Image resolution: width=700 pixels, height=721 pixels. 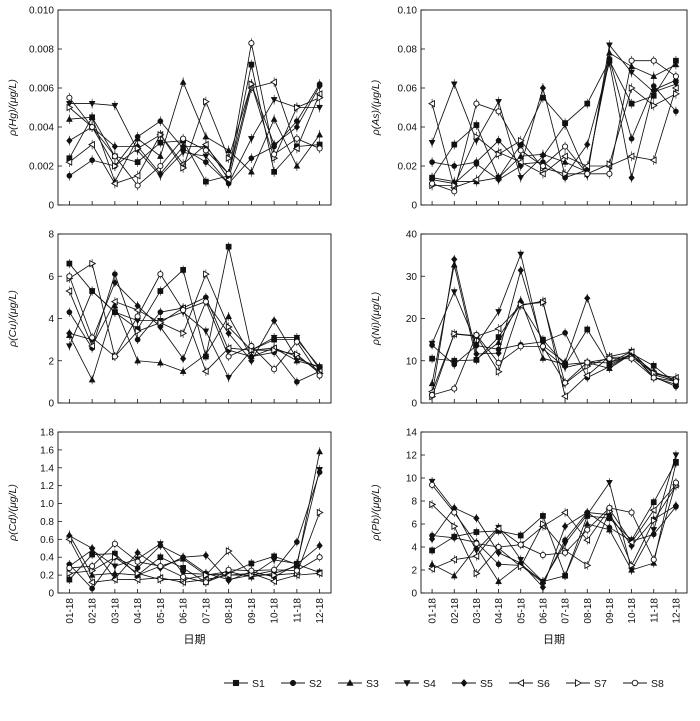 What do you see at coordinates (643, 684) in the screenshot?
I see `legend-item-s8: S8` at bounding box center [643, 684].